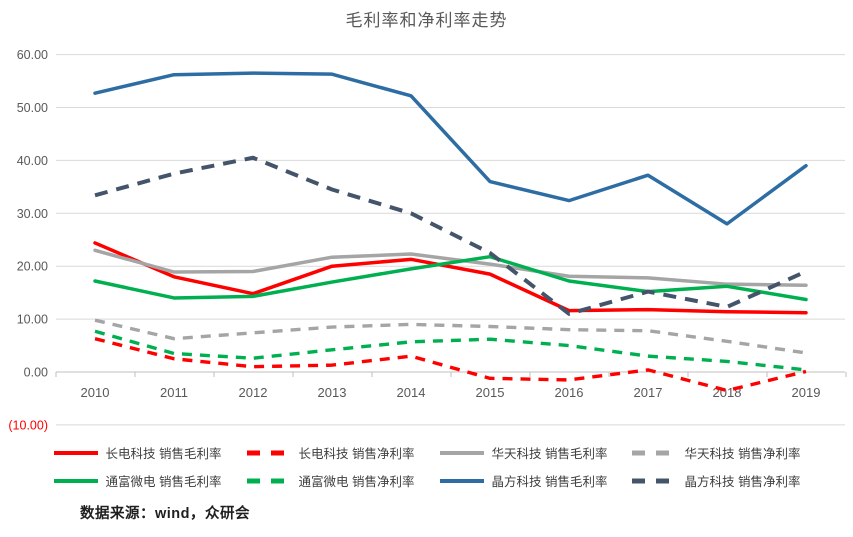  What do you see at coordinates (411, 392) in the screenshot?
I see `x-tick-label: 2014` at bounding box center [411, 392].